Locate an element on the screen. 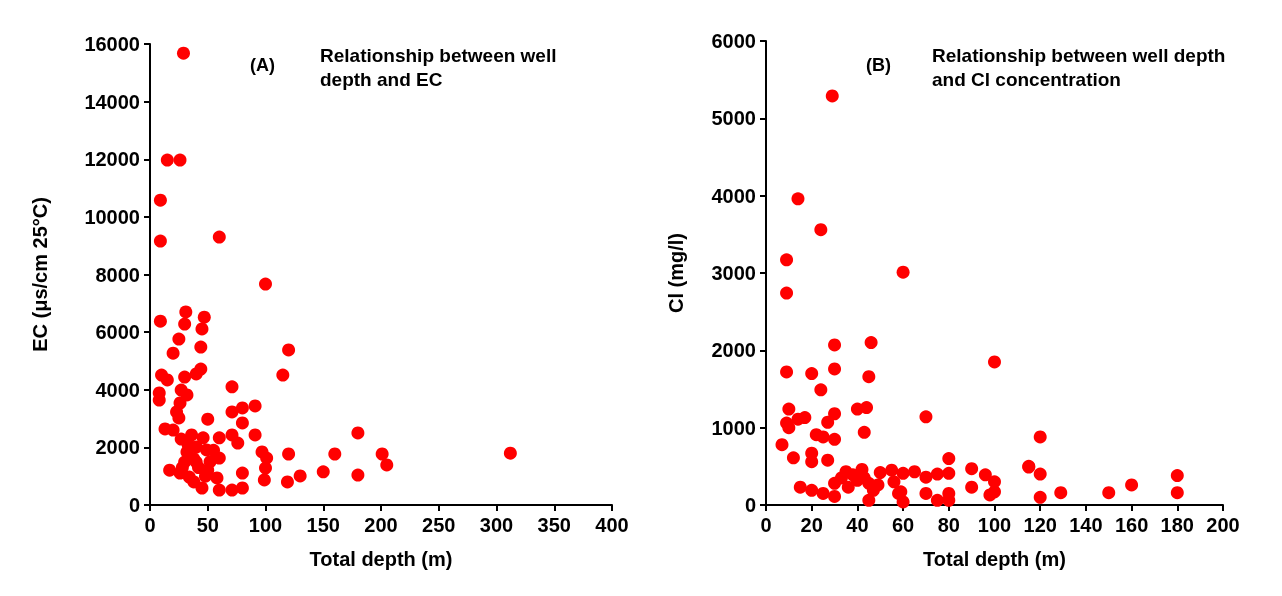  x-tick-label: 60 is located at coordinates (903, 525).